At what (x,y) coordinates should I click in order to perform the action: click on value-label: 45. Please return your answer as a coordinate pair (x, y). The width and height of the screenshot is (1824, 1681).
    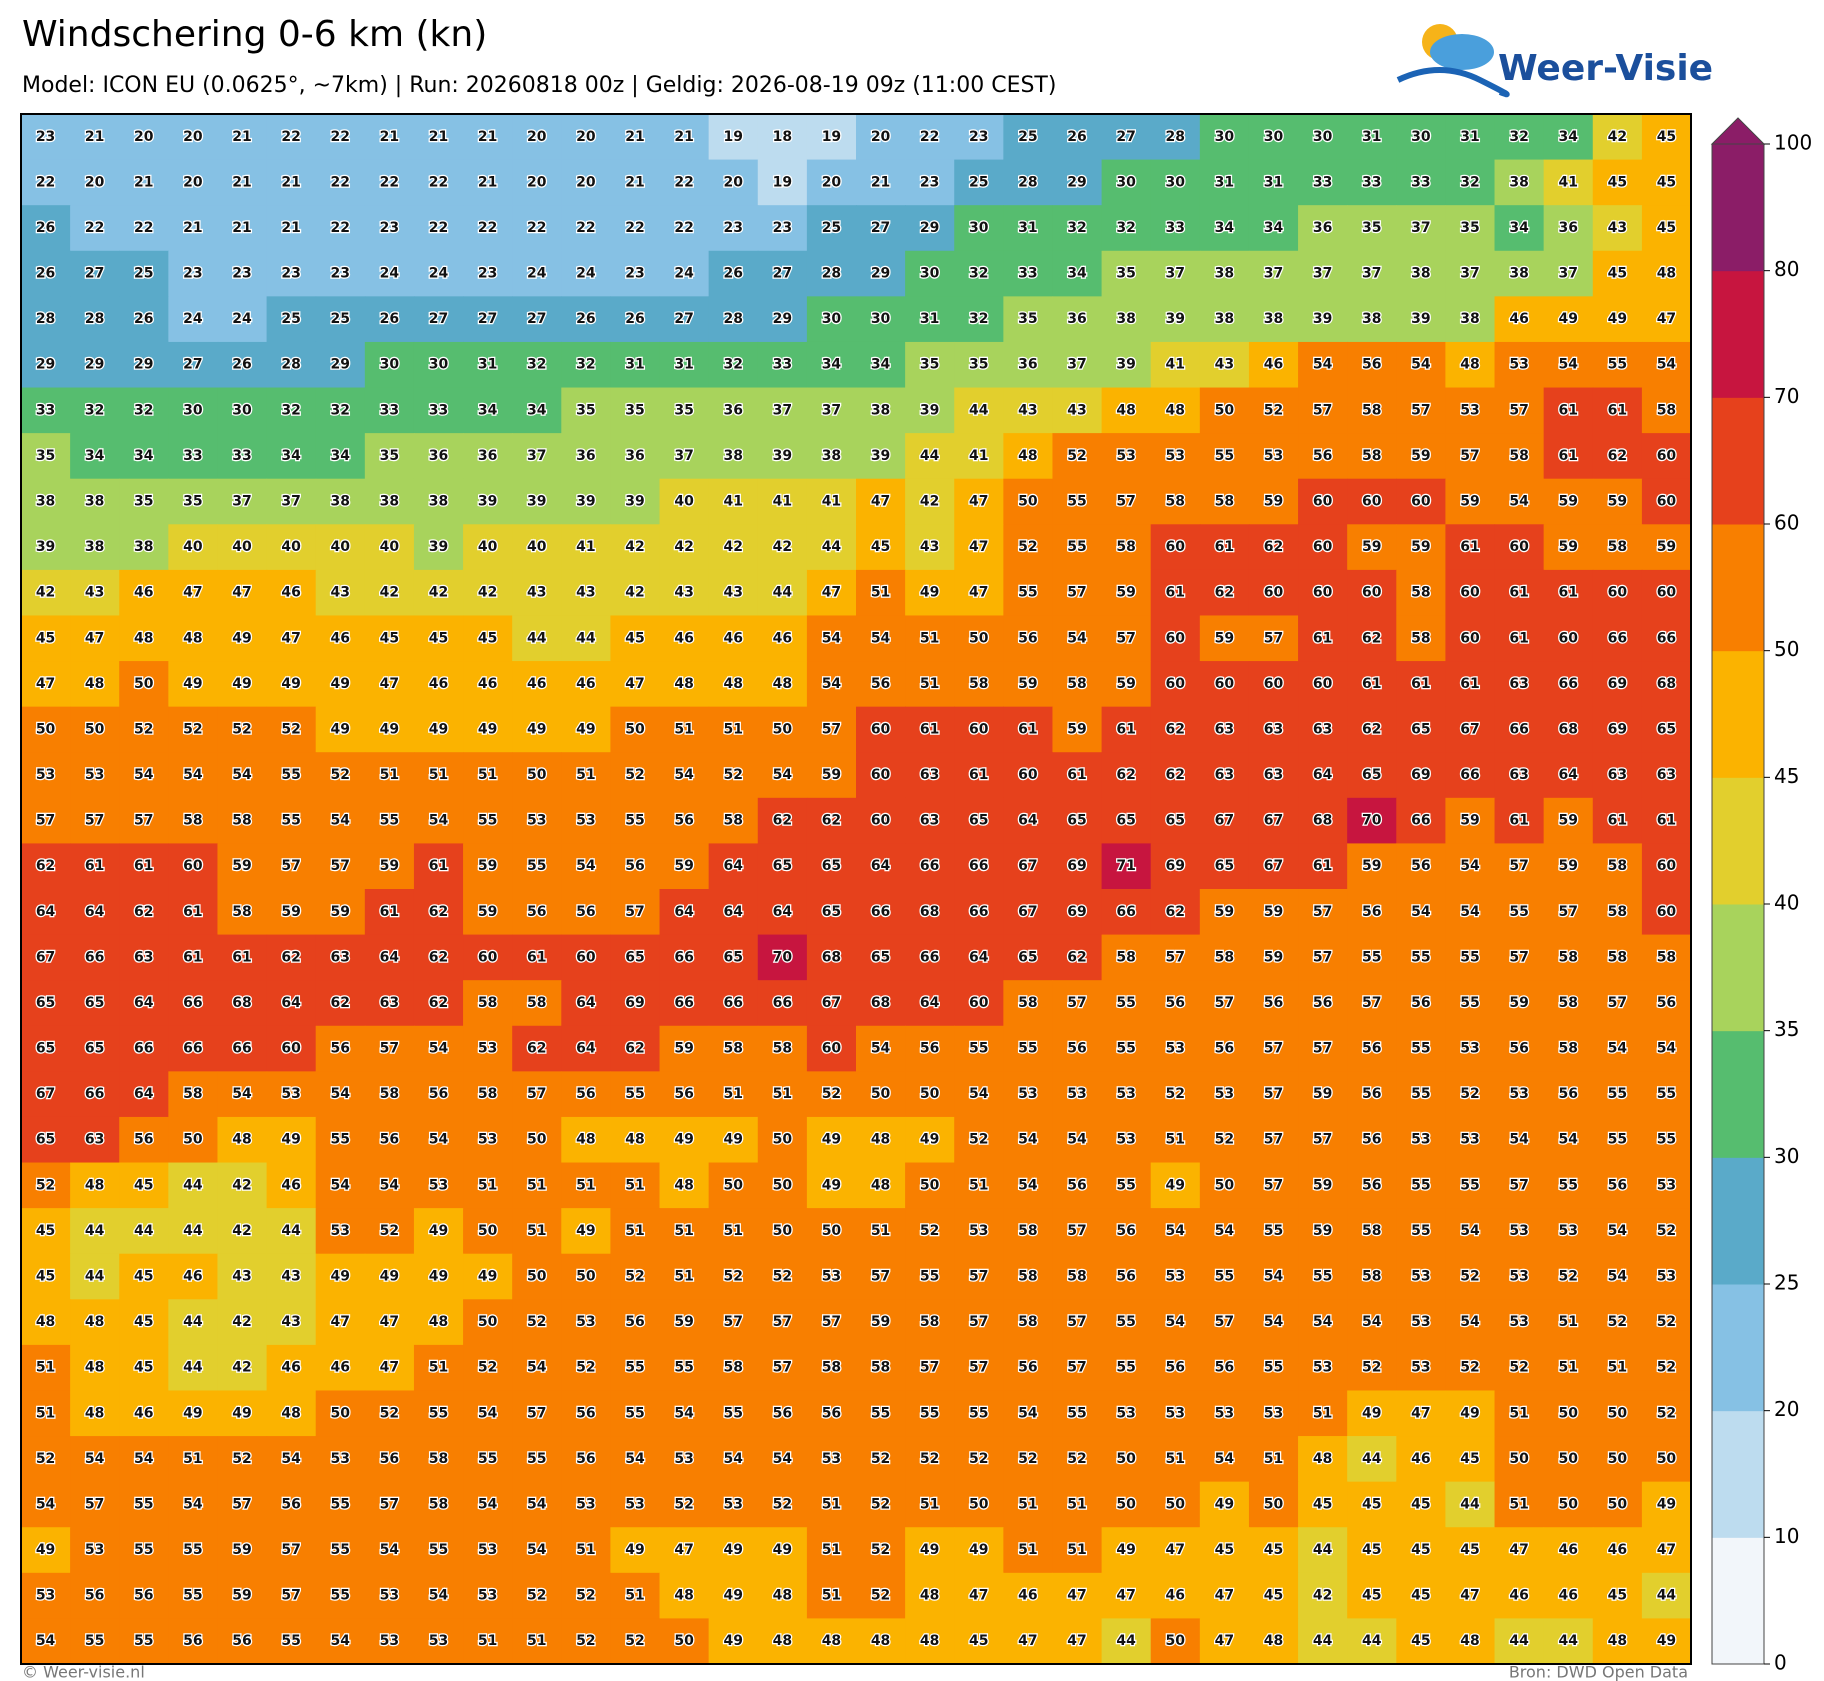
    Looking at the image, I should click on (143, 1368).